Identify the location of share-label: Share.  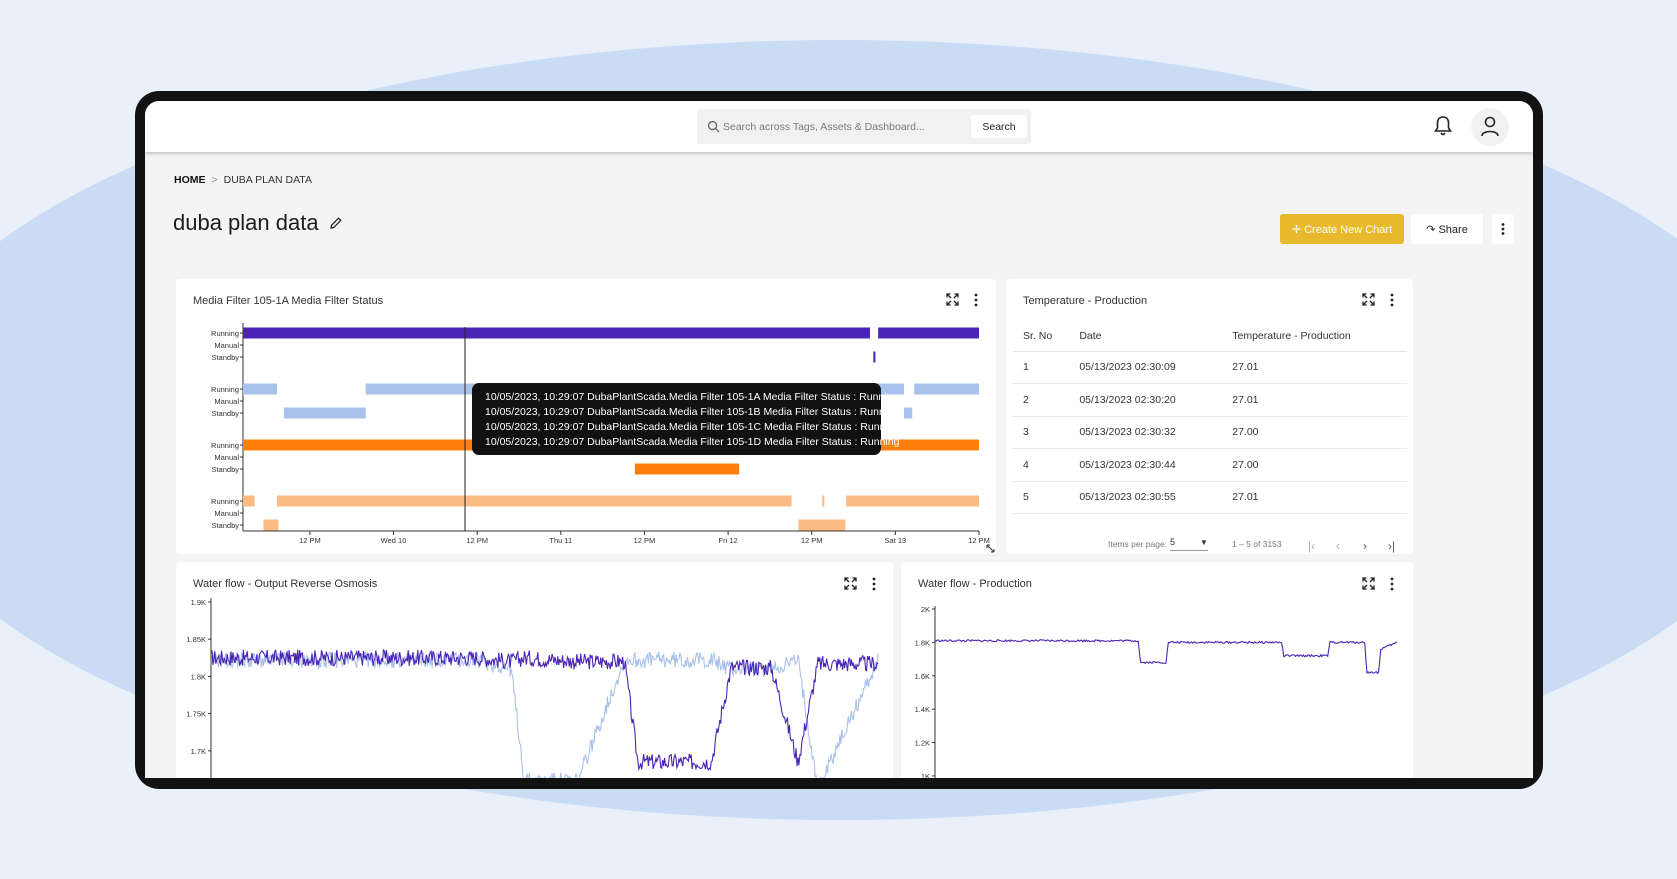
(1453, 229).